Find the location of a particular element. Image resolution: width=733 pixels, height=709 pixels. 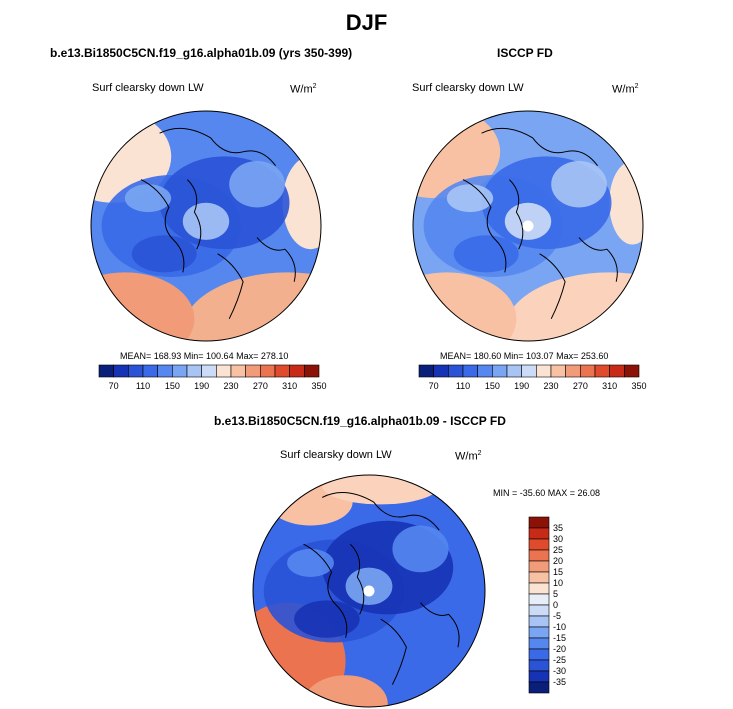

colorbar-tick-label: -10 is located at coordinates (559, 627).